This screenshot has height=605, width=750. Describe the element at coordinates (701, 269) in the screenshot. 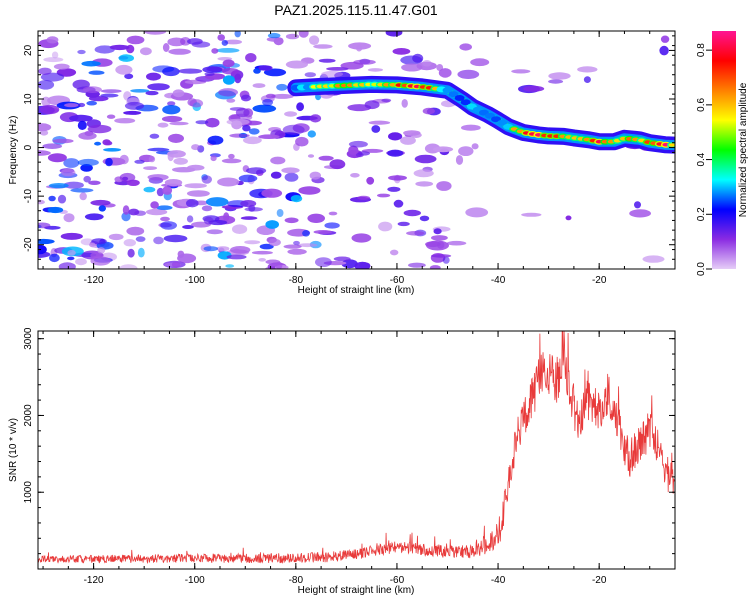

I see `colorbar-tick-label: 0.0` at that location.